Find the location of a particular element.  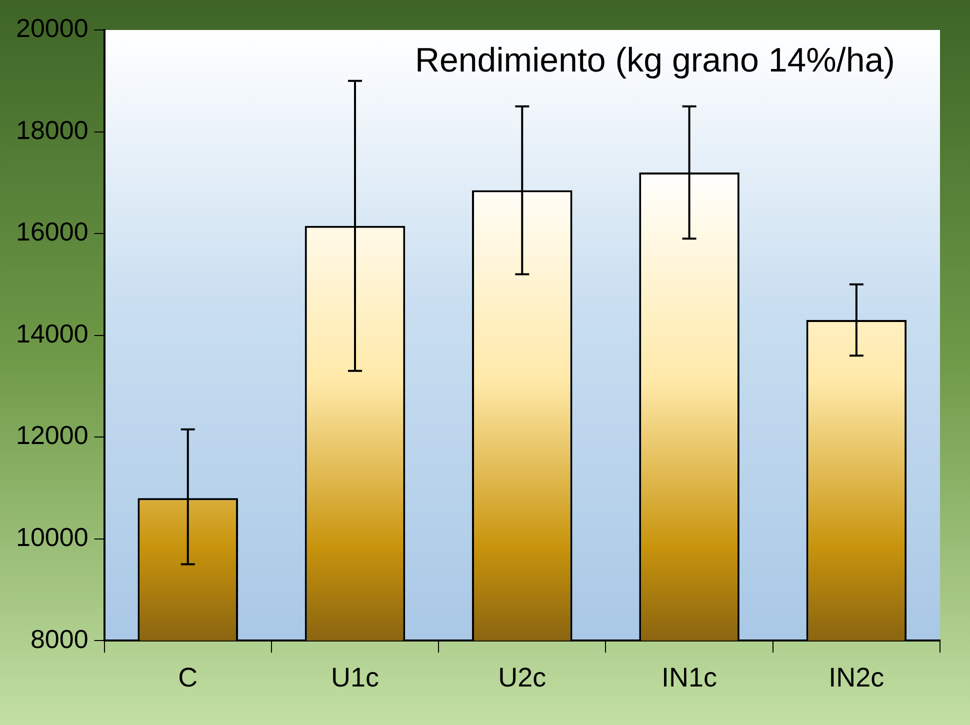

y-tick-label: 10000 is located at coordinates (52, 537).